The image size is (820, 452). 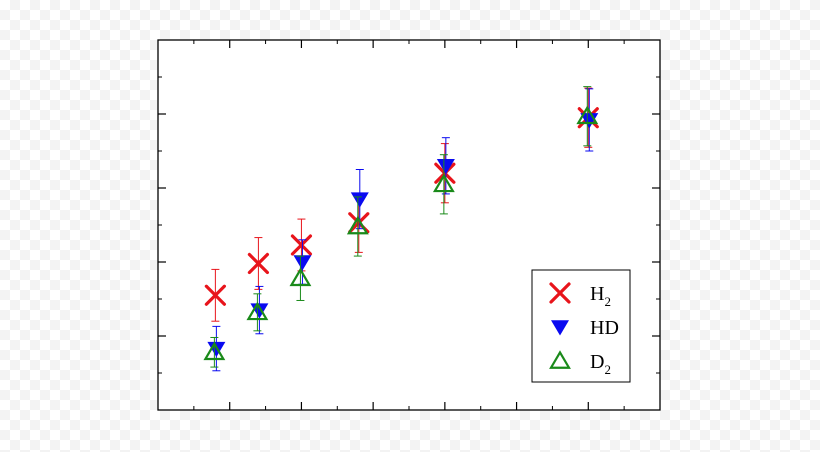 I want to click on legend-label-text: D, so click(x=597, y=362).